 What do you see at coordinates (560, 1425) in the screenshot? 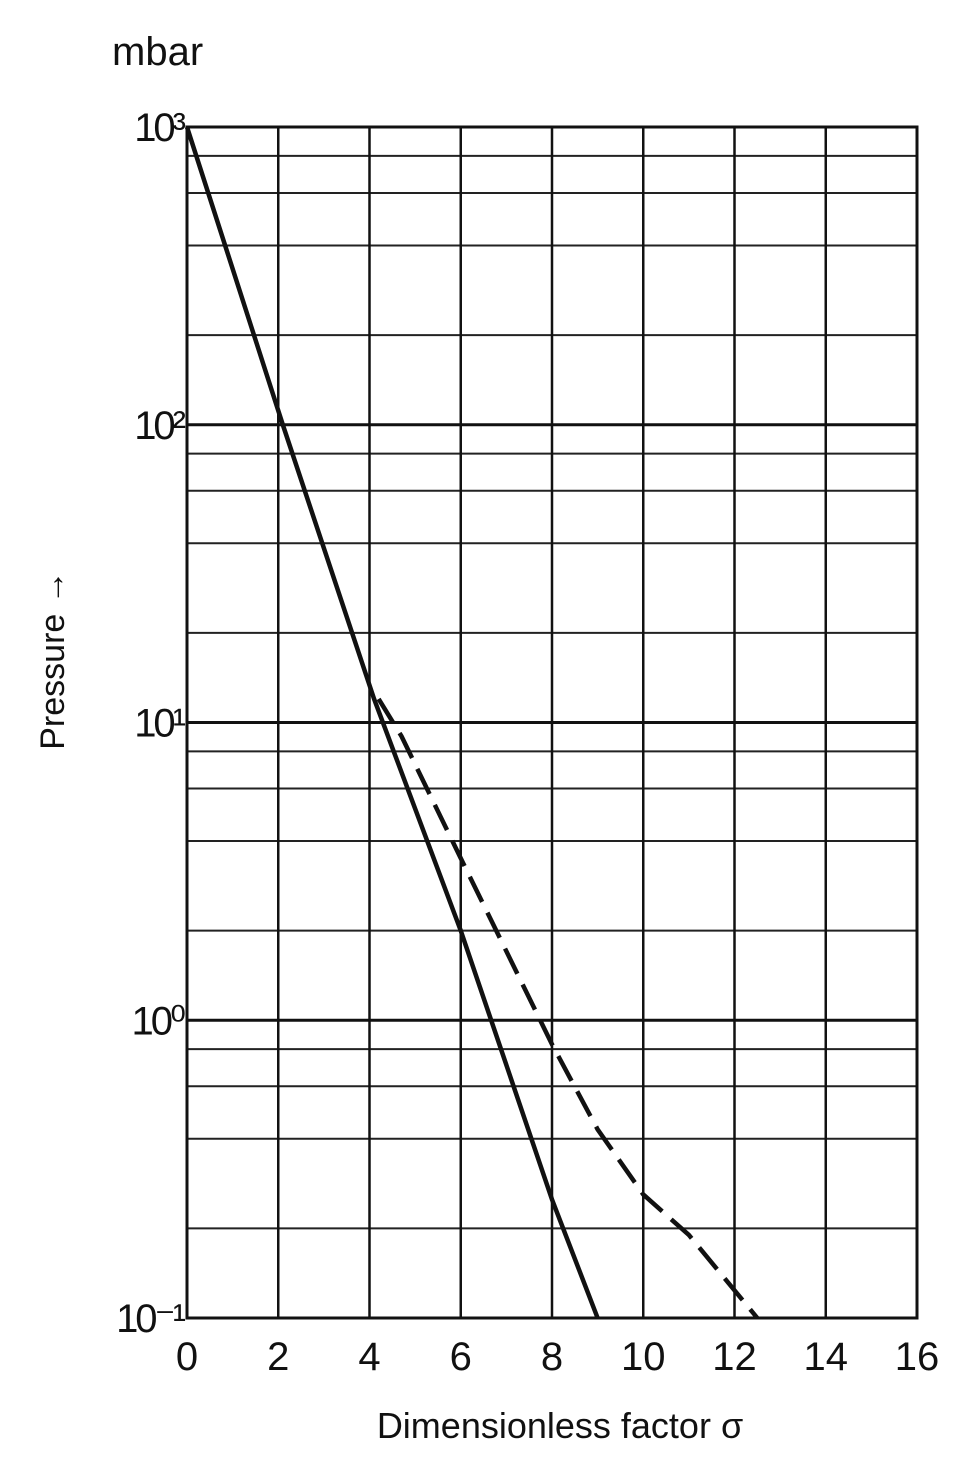
I see `x-axis-label: Dimensionless factor σ` at bounding box center [560, 1425].